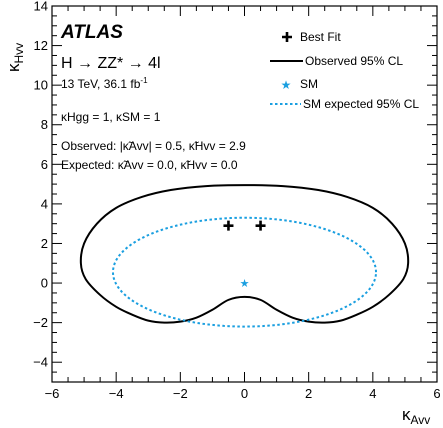 This screenshot has height=428, width=443. I want to click on legend-label-sm: SM, so click(309, 84).